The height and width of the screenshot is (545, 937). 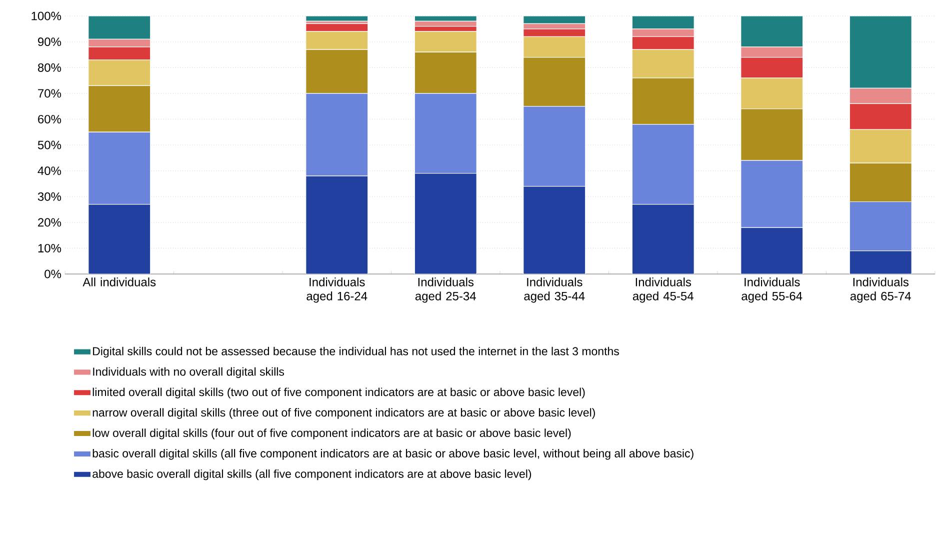 I want to click on y-tick-label: 80%, so click(x=50, y=67).